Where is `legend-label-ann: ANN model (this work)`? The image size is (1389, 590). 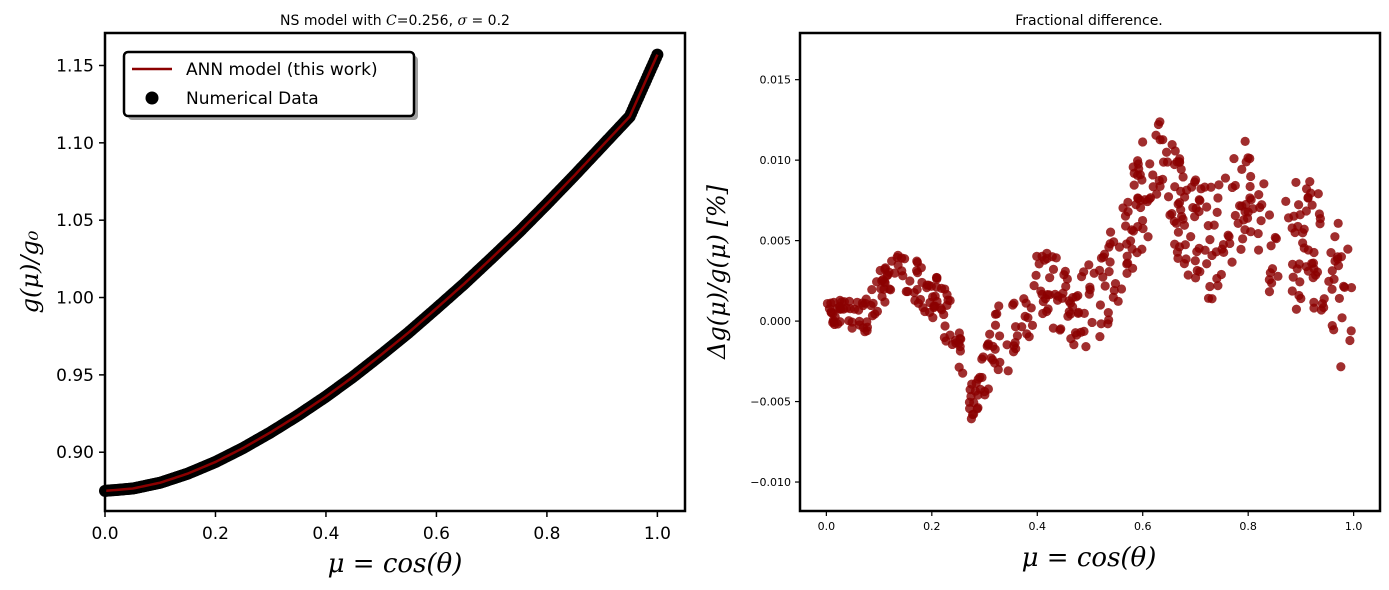 legend-label-ann: ANN model (this work) is located at coordinates (282, 70).